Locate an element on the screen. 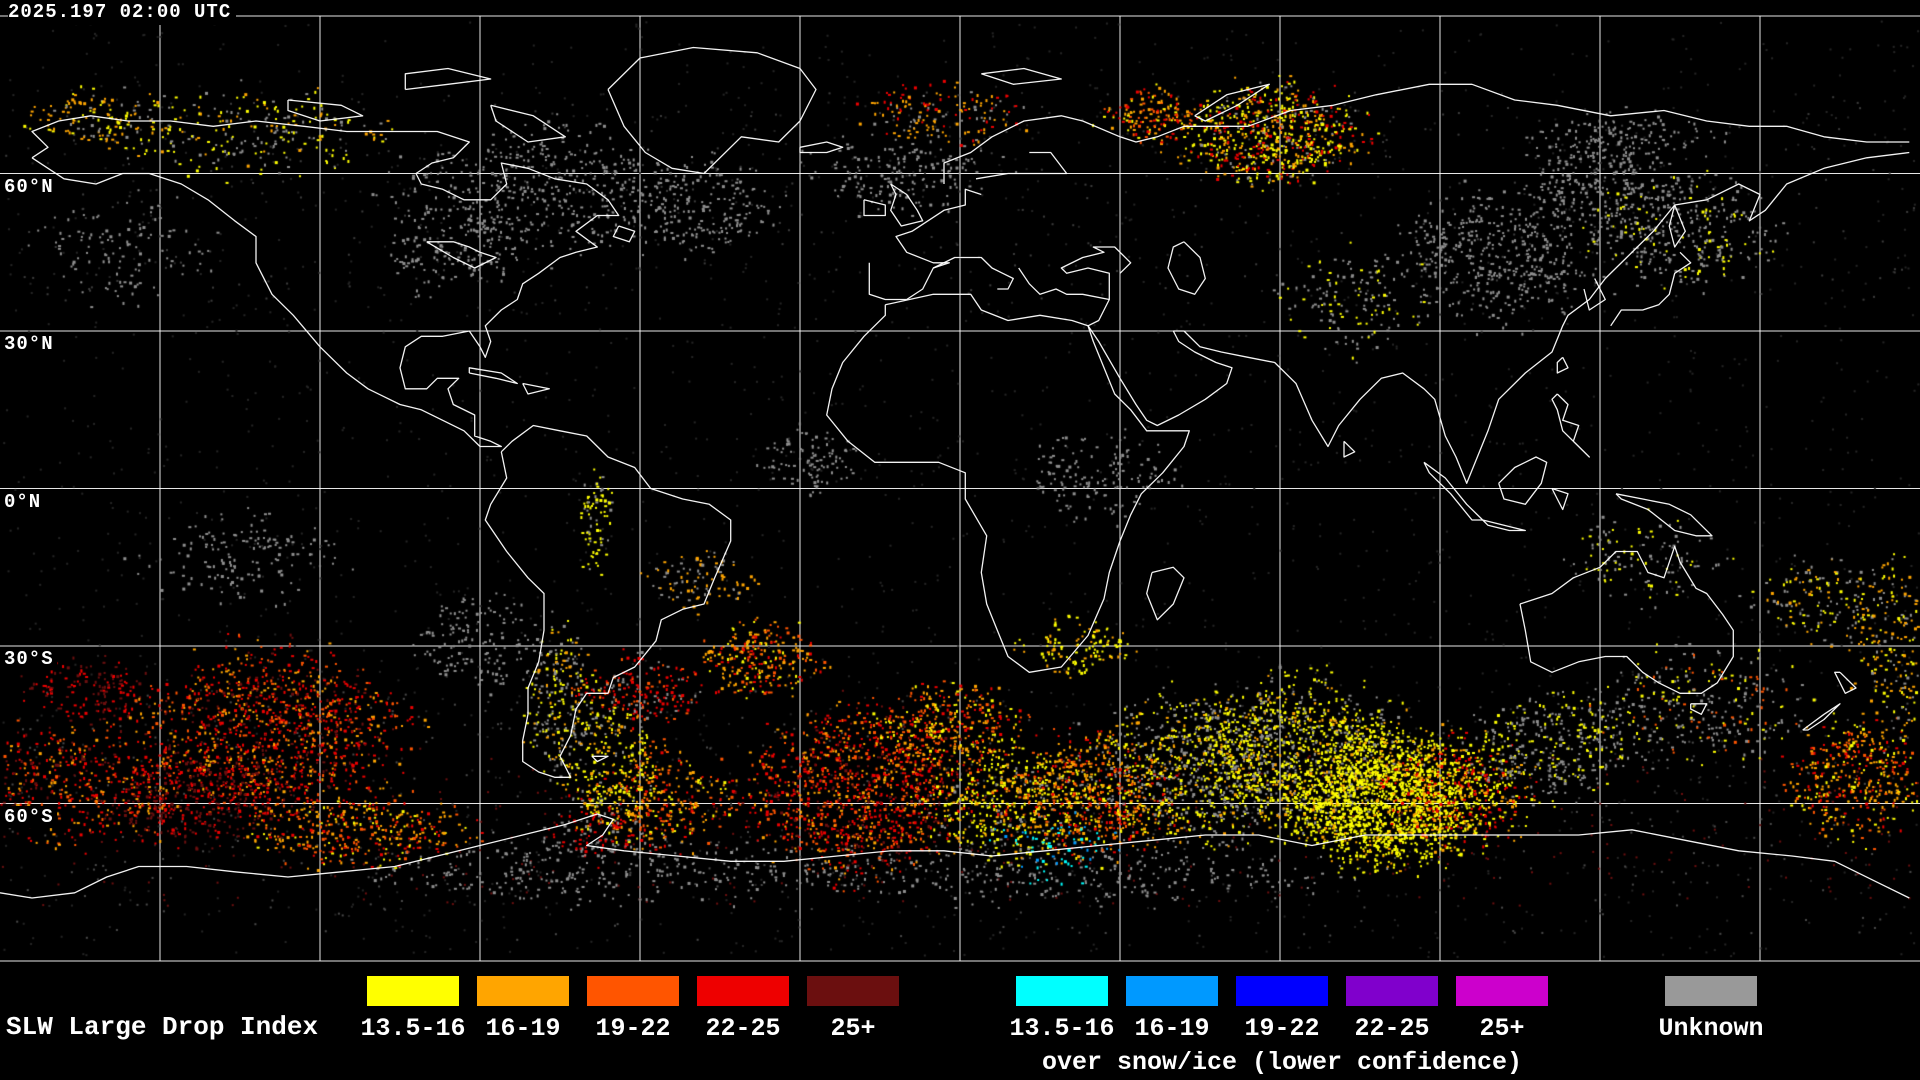 The width and height of the screenshot is (1920, 1080). lat-label-30s: 30°S is located at coordinates (30, 659).